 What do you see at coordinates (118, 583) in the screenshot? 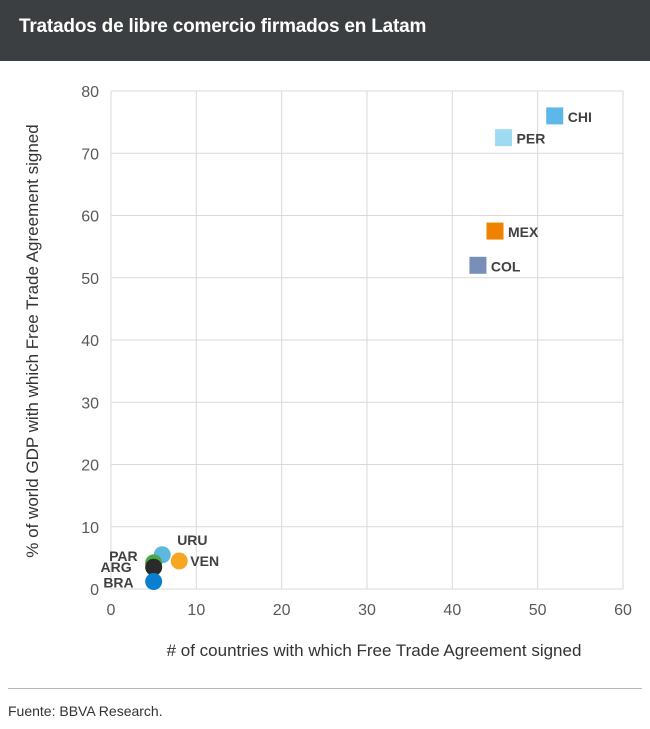
I see `point-bra-label: BRA` at bounding box center [118, 583].